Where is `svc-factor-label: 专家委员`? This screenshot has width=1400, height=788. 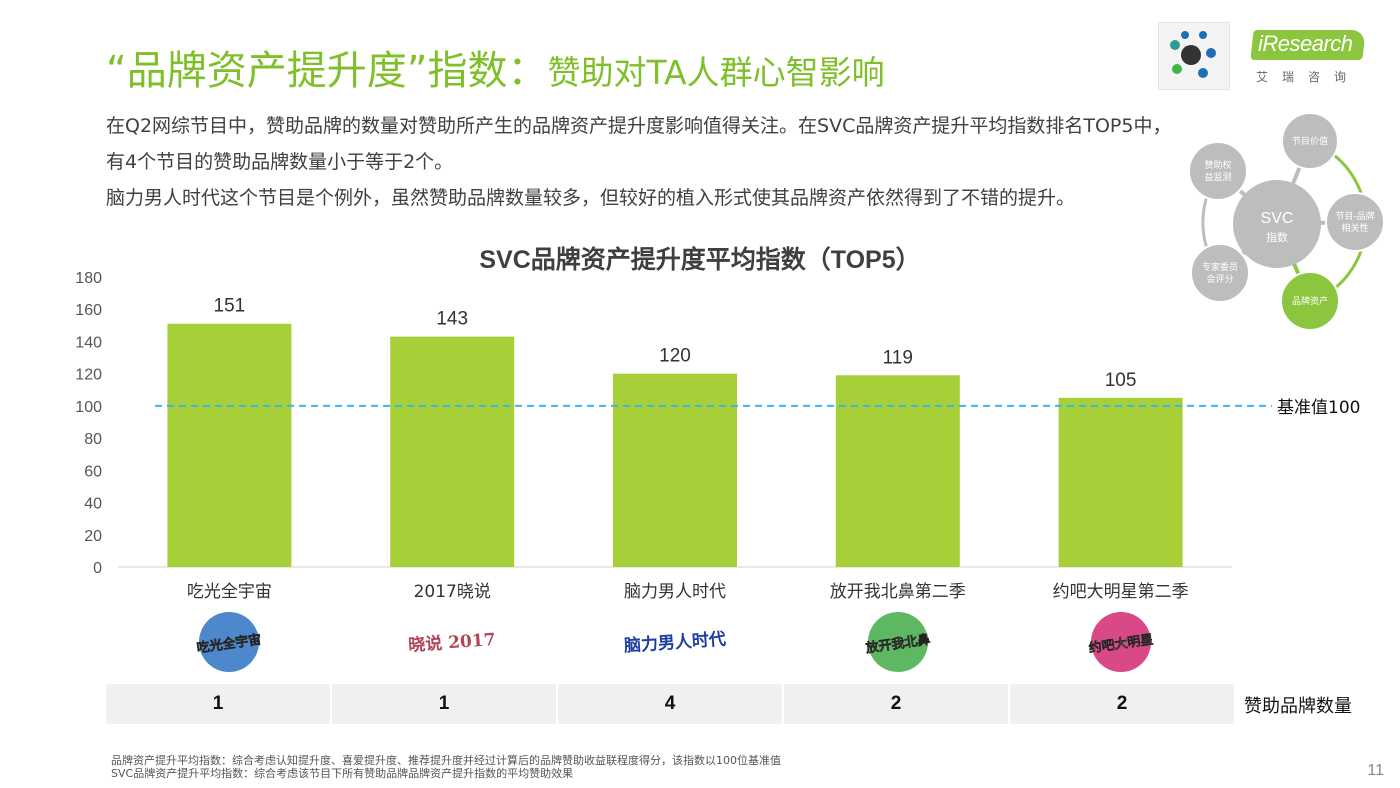
svc-factor-label: 专家委员 is located at coordinates (1220, 267).